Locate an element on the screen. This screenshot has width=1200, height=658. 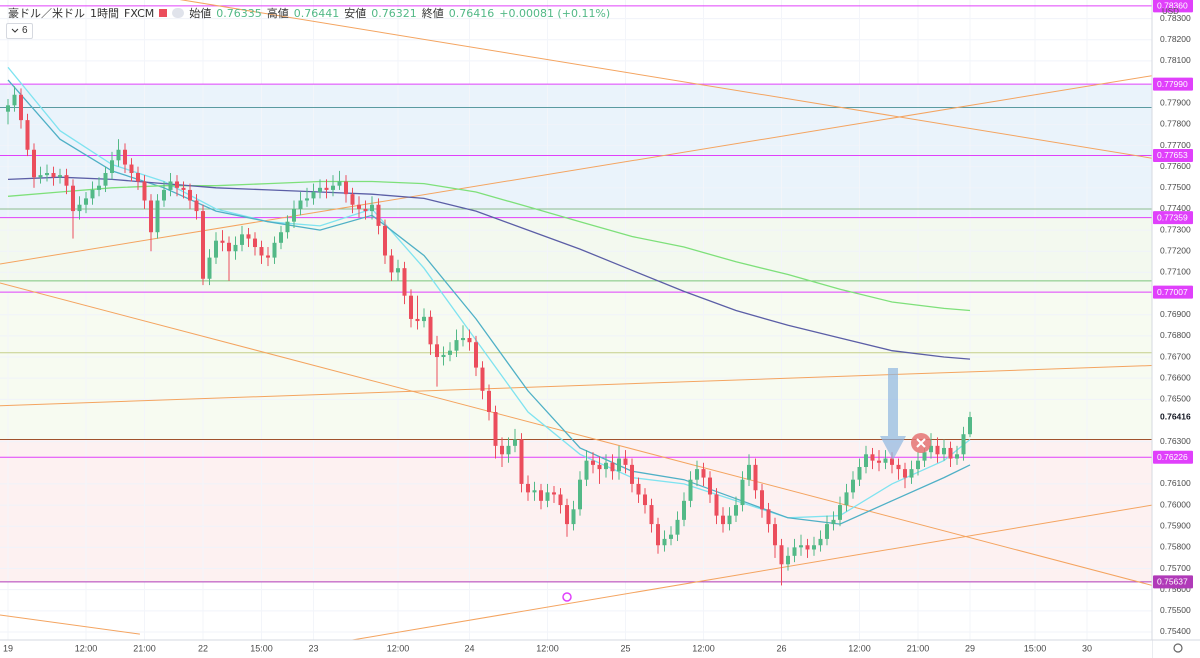
x-tick-label: 21:00 is located at coordinates (144, 648).